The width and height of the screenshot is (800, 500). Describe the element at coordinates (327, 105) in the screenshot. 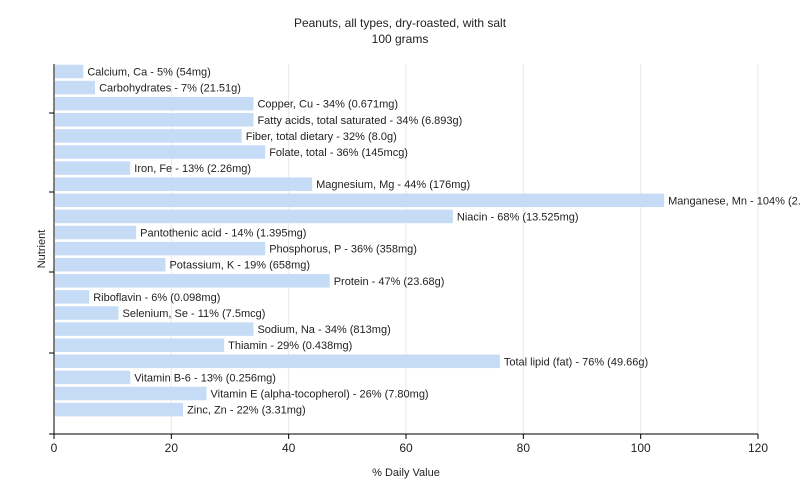

I see `bar-label-2: Copper, Cu - 34% (0.671mg)` at that location.